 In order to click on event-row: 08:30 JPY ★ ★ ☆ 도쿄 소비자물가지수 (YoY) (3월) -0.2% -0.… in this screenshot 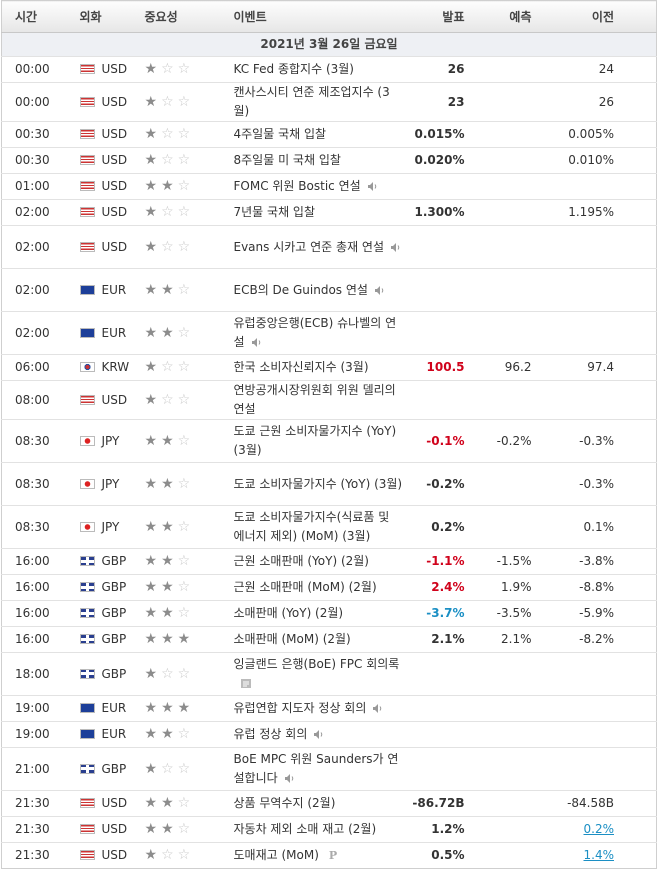, I will do `click(329, 484)`.